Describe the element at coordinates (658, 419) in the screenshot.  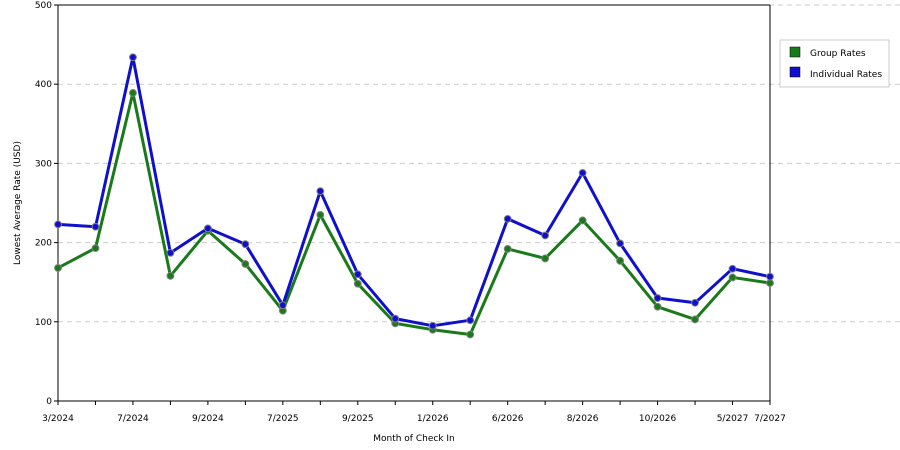
I see `x-tick-label: 10/2026` at that location.